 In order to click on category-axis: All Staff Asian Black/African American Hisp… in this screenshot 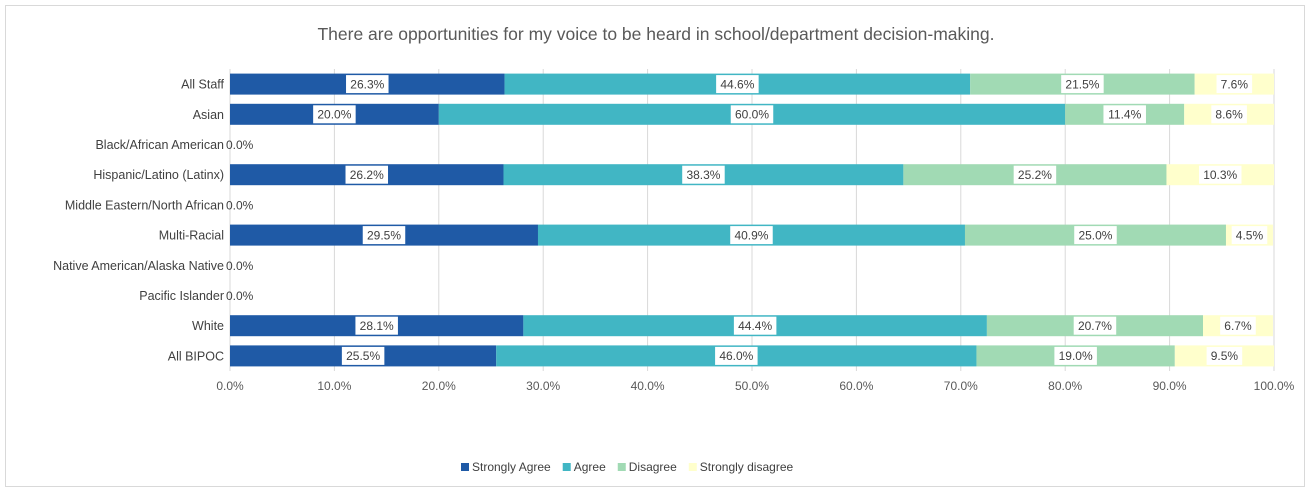, I will do `click(138, 221)`.